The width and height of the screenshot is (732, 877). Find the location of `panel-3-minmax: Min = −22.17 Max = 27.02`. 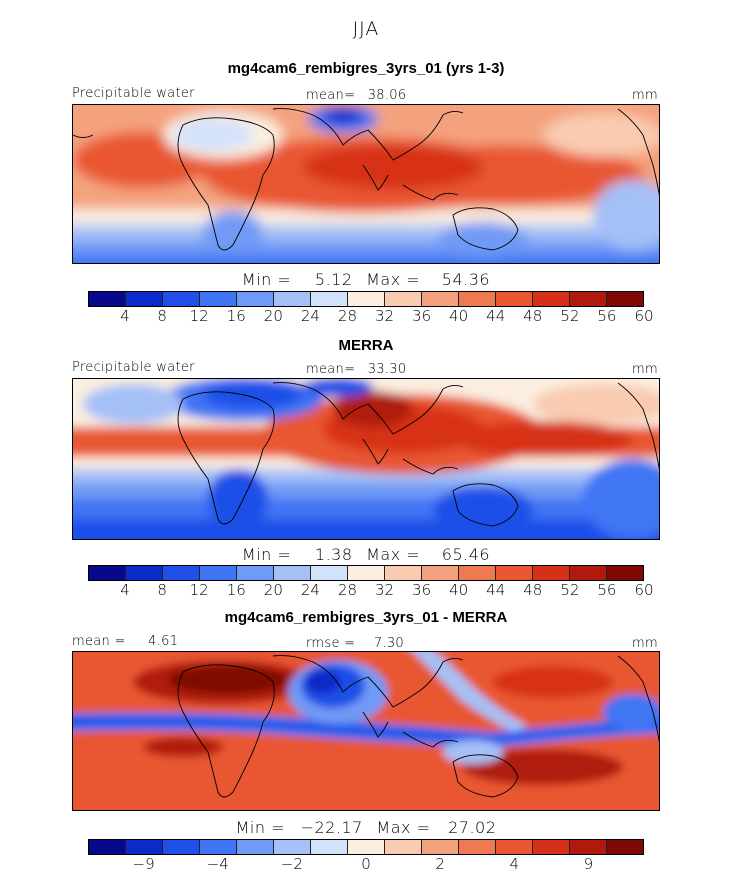

panel-3-minmax: Min = −22.17 Max = 27.02 is located at coordinates (366, 827).